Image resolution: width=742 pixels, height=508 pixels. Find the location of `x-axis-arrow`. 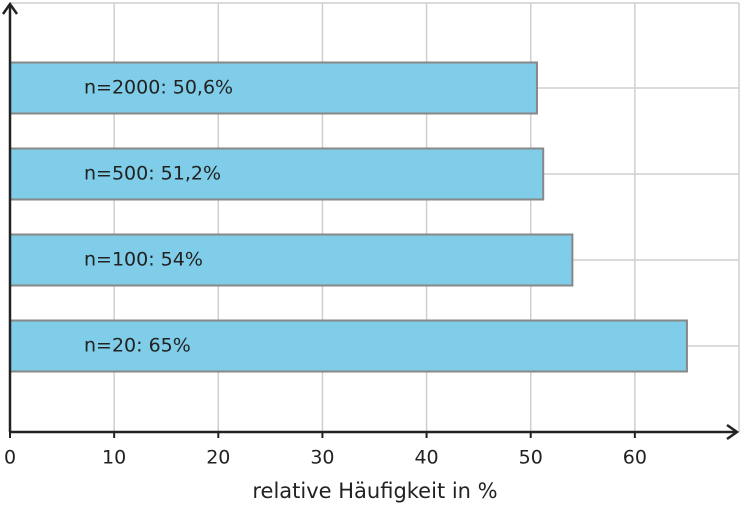

x-axis-arrow is located at coordinates (733, 432).